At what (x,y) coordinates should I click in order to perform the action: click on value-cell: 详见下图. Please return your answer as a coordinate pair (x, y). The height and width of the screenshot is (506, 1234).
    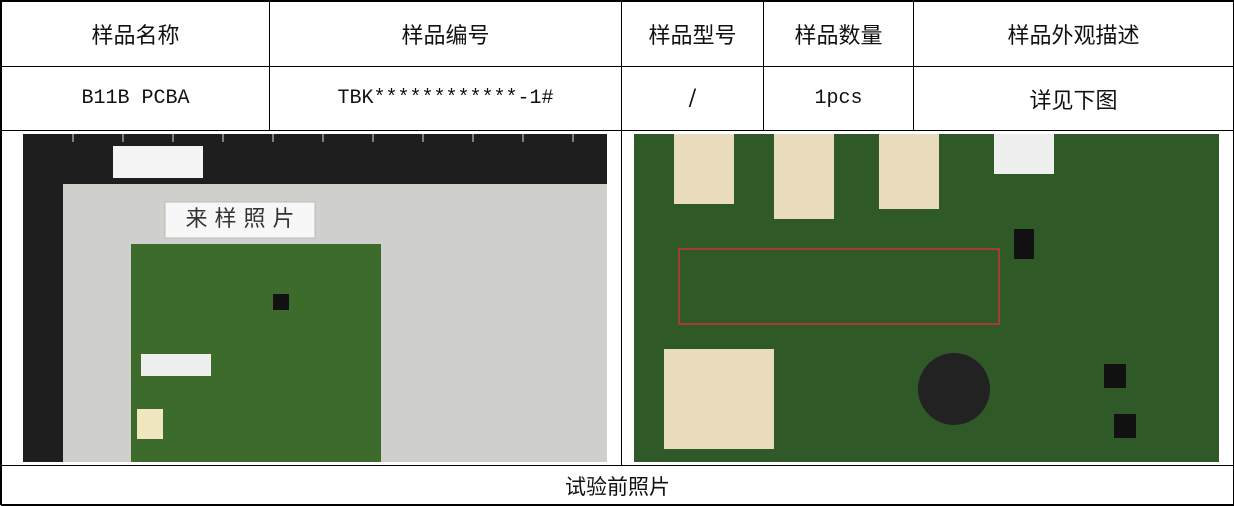
    Looking at the image, I should click on (1073, 98).